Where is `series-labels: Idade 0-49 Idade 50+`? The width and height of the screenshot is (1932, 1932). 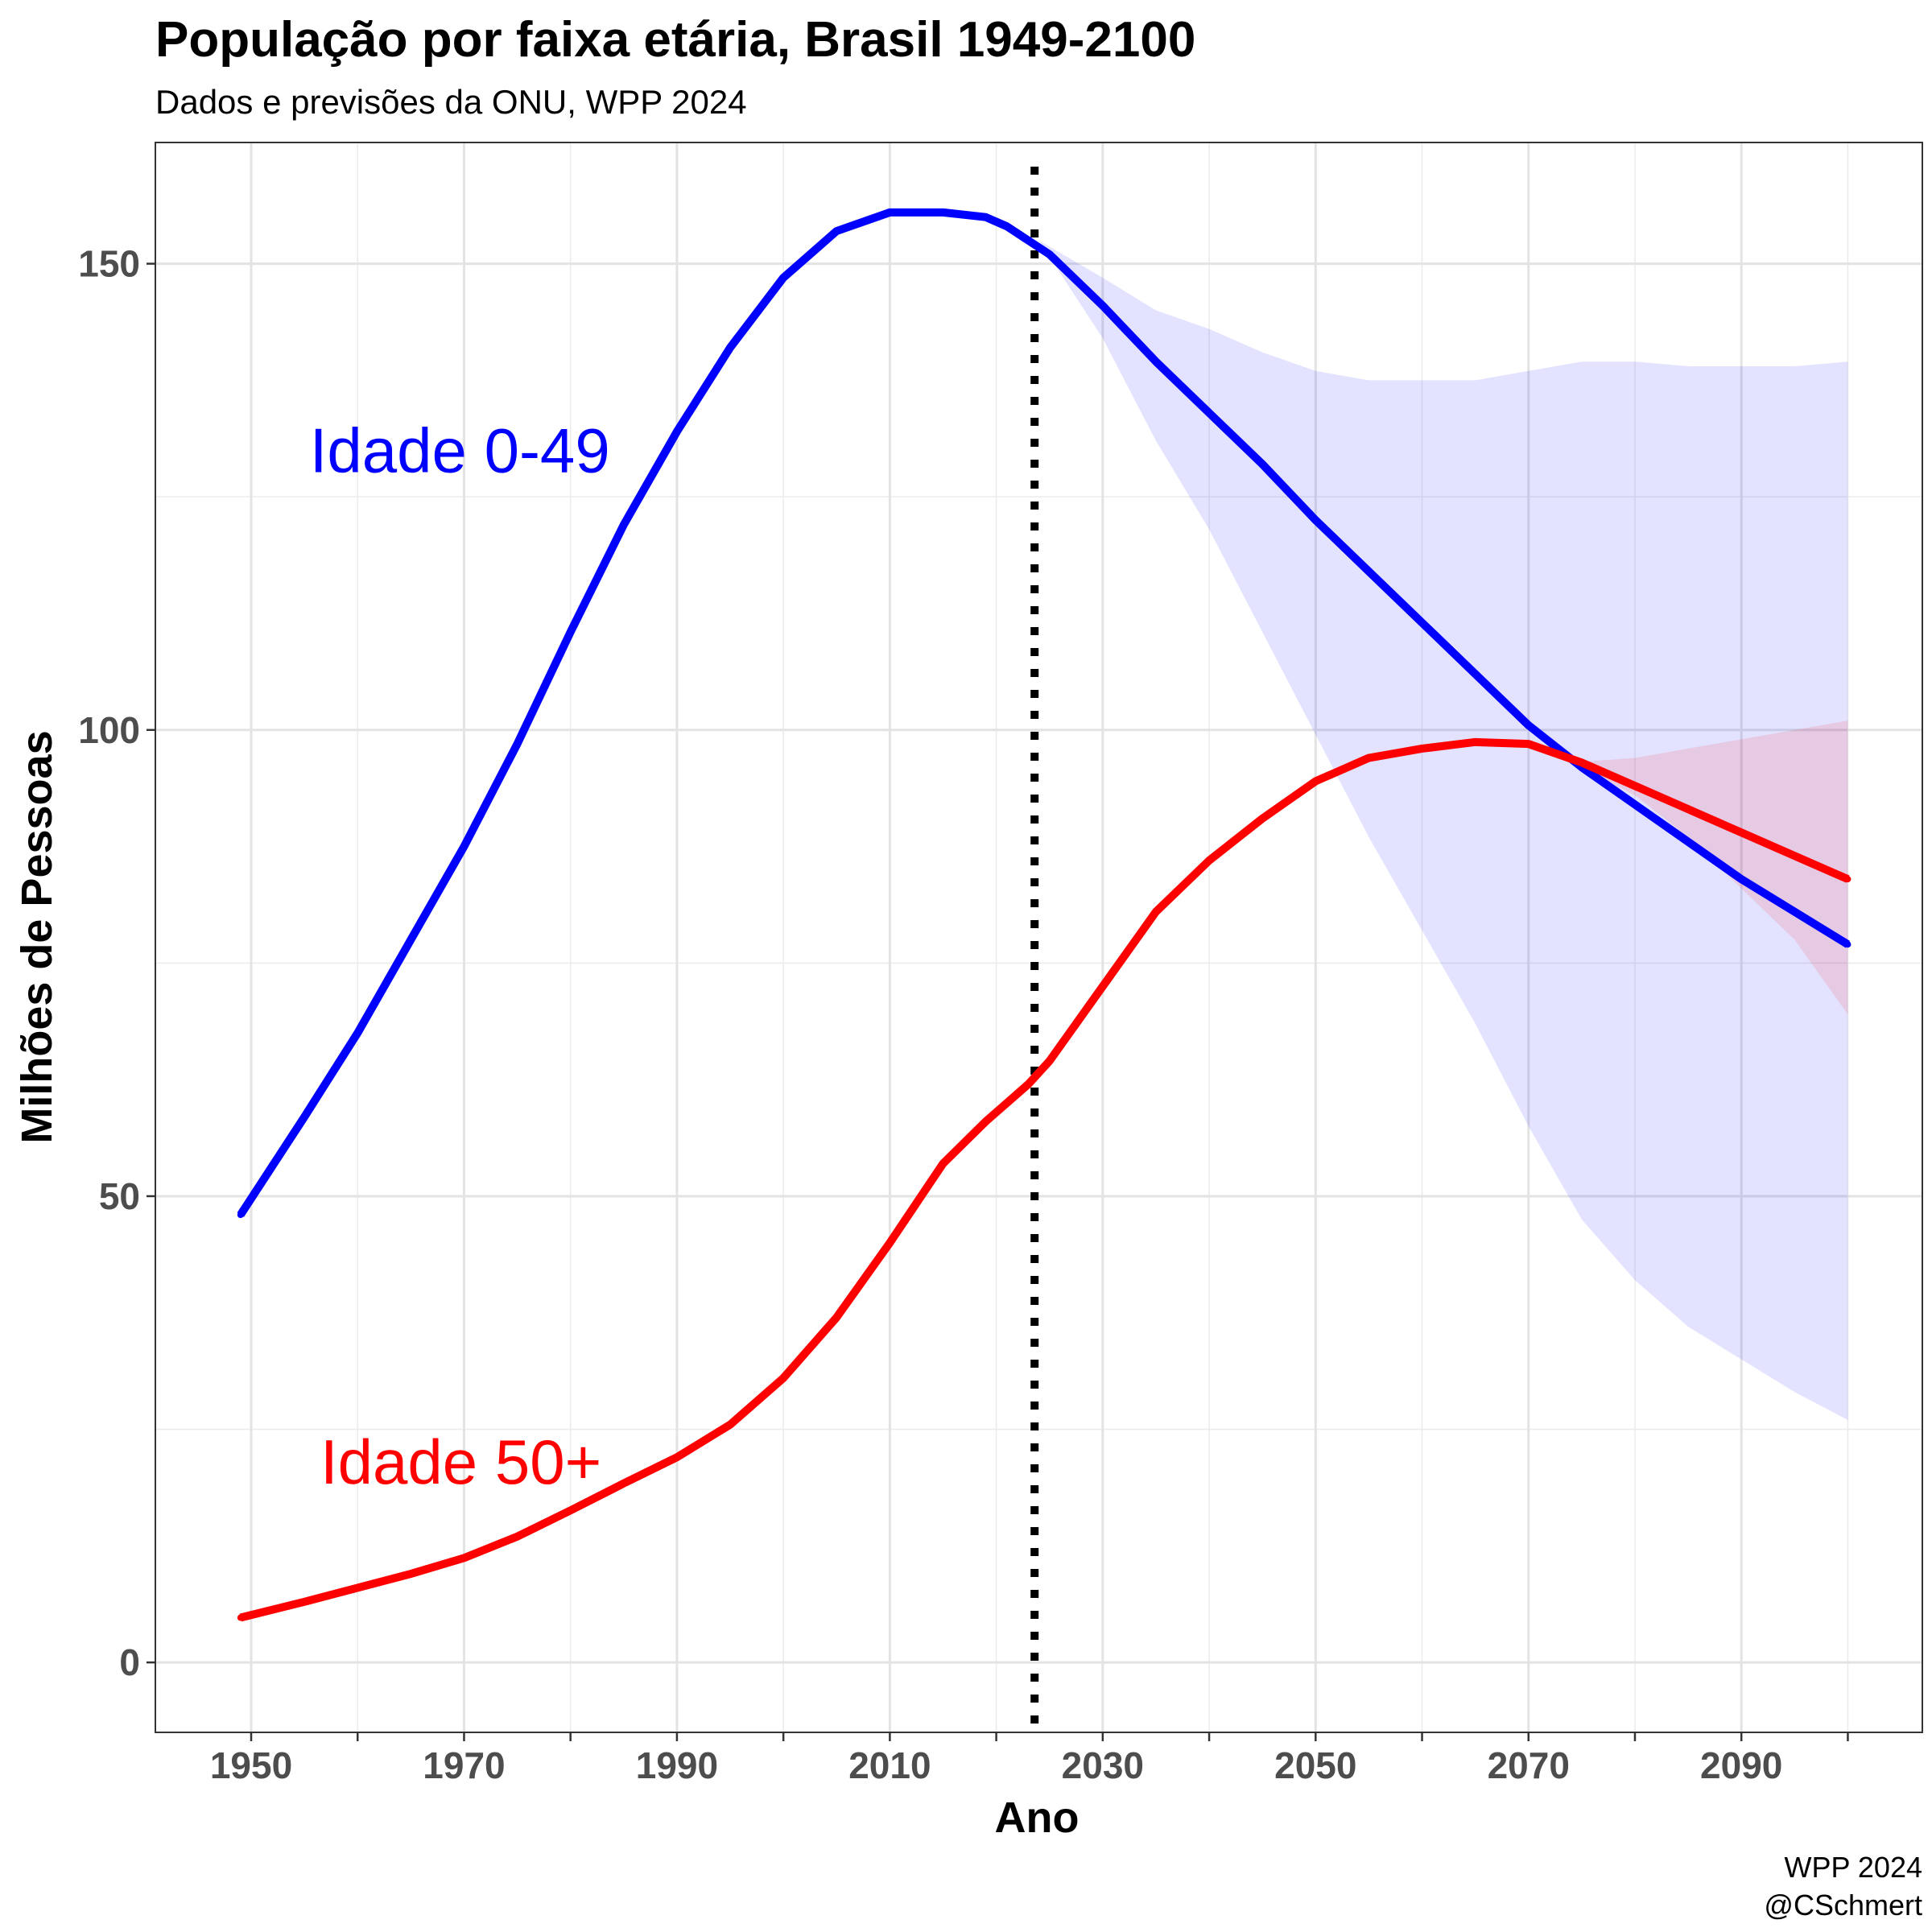
series-labels: Idade 0-49 Idade 50+ is located at coordinates (460, 956).